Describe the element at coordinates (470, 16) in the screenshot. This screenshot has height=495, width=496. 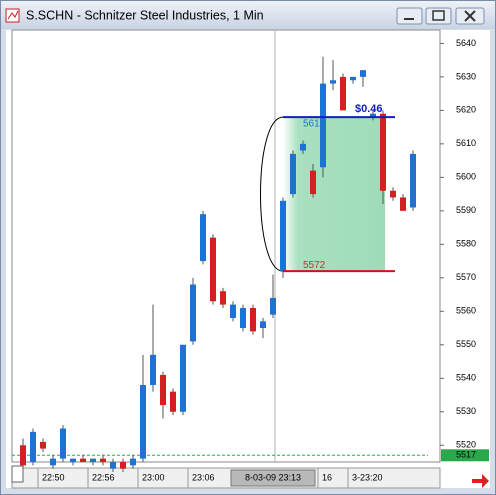
I see `close-glyph` at that location.